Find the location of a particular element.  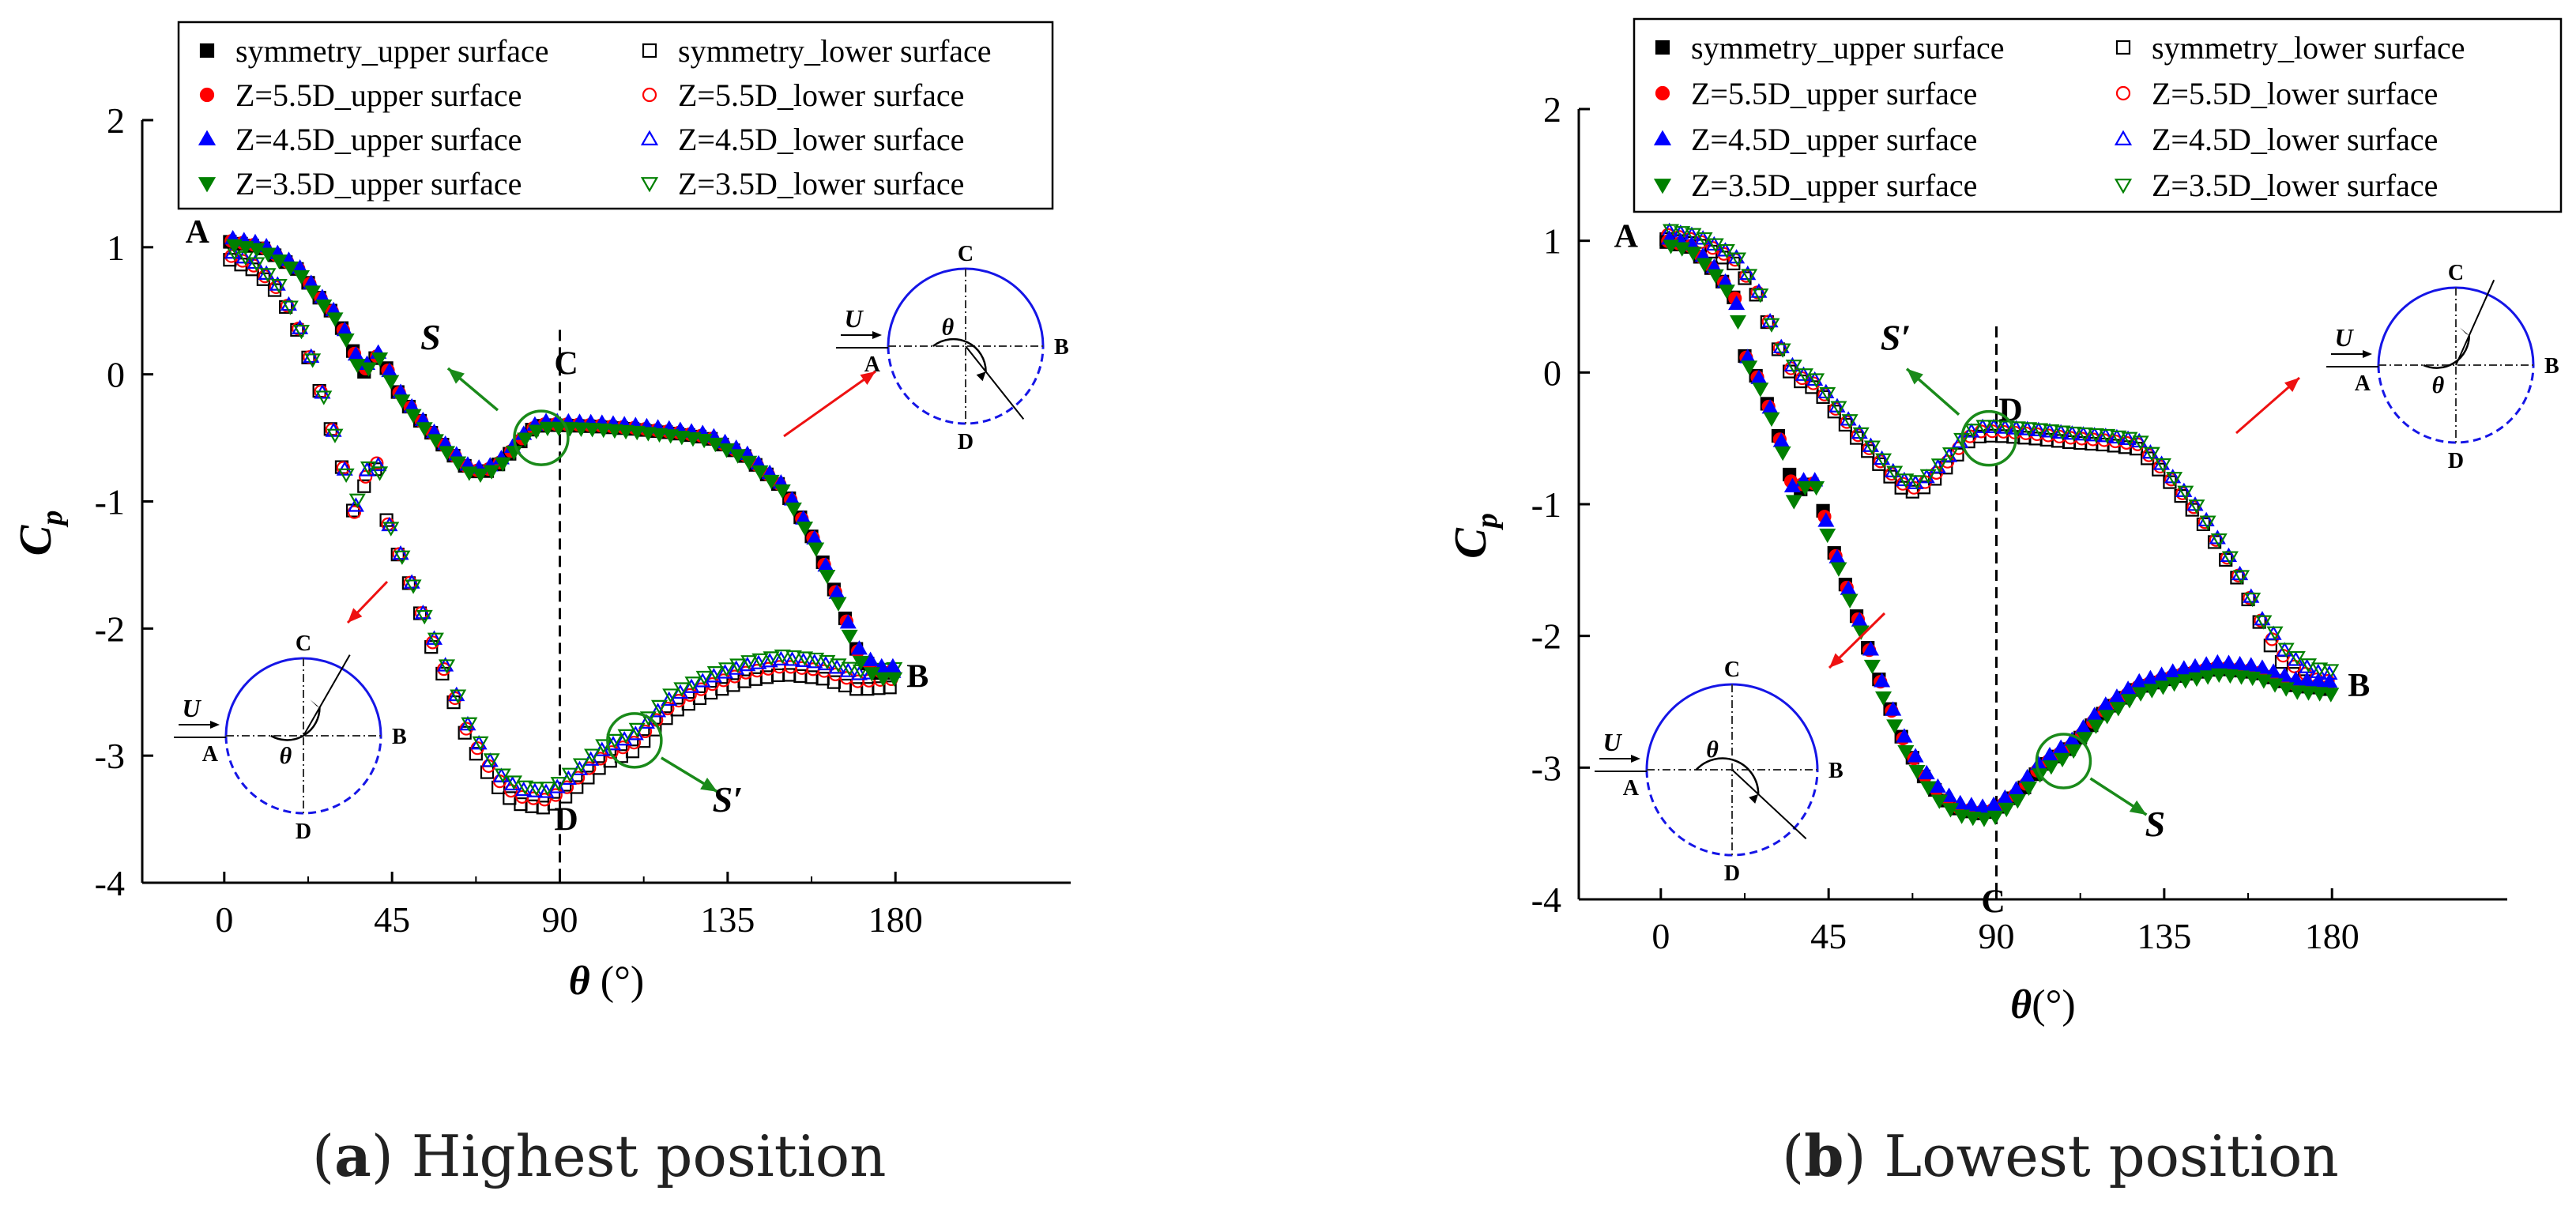

y-tick-label: -1 is located at coordinates (110, 502).